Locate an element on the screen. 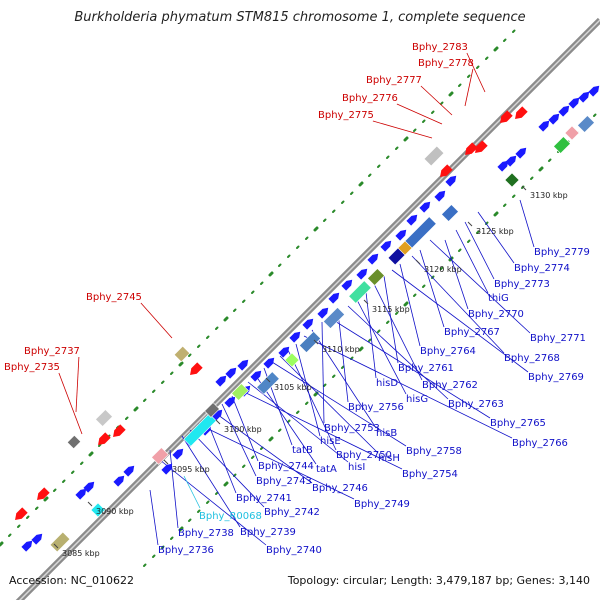 The image size is (600, 600). tick-label: 3110 kbp is located at coordinates (341, 349).